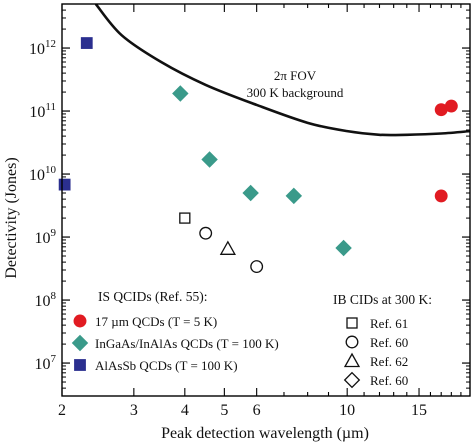 This screenshot has height=445, width=474. I want to click on legend-entry-label: 17 µm QCDs (T = 5 K), so click(156, 321).